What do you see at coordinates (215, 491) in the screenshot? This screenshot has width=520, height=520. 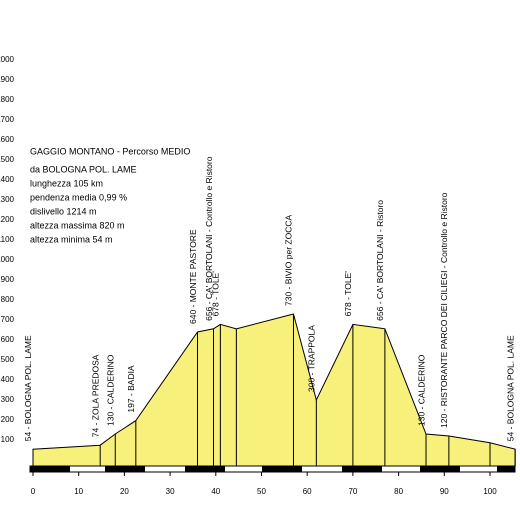 I see `x-tick-label: 40` at bounding box center [215, 491].